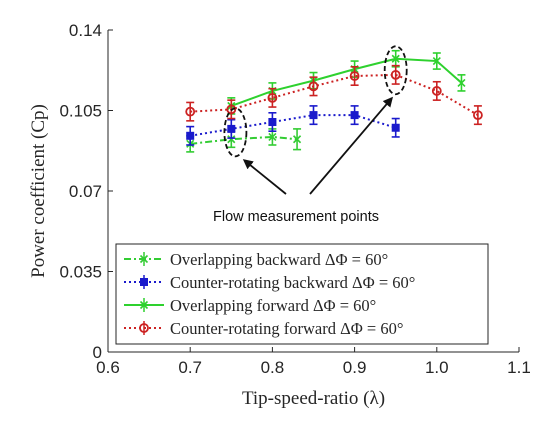 Image resolution: width=550 pixels, height=421 pixels. I want to click on legend-item-3: Overlapping forward ΔΦ = 60°, so click(250, 305).